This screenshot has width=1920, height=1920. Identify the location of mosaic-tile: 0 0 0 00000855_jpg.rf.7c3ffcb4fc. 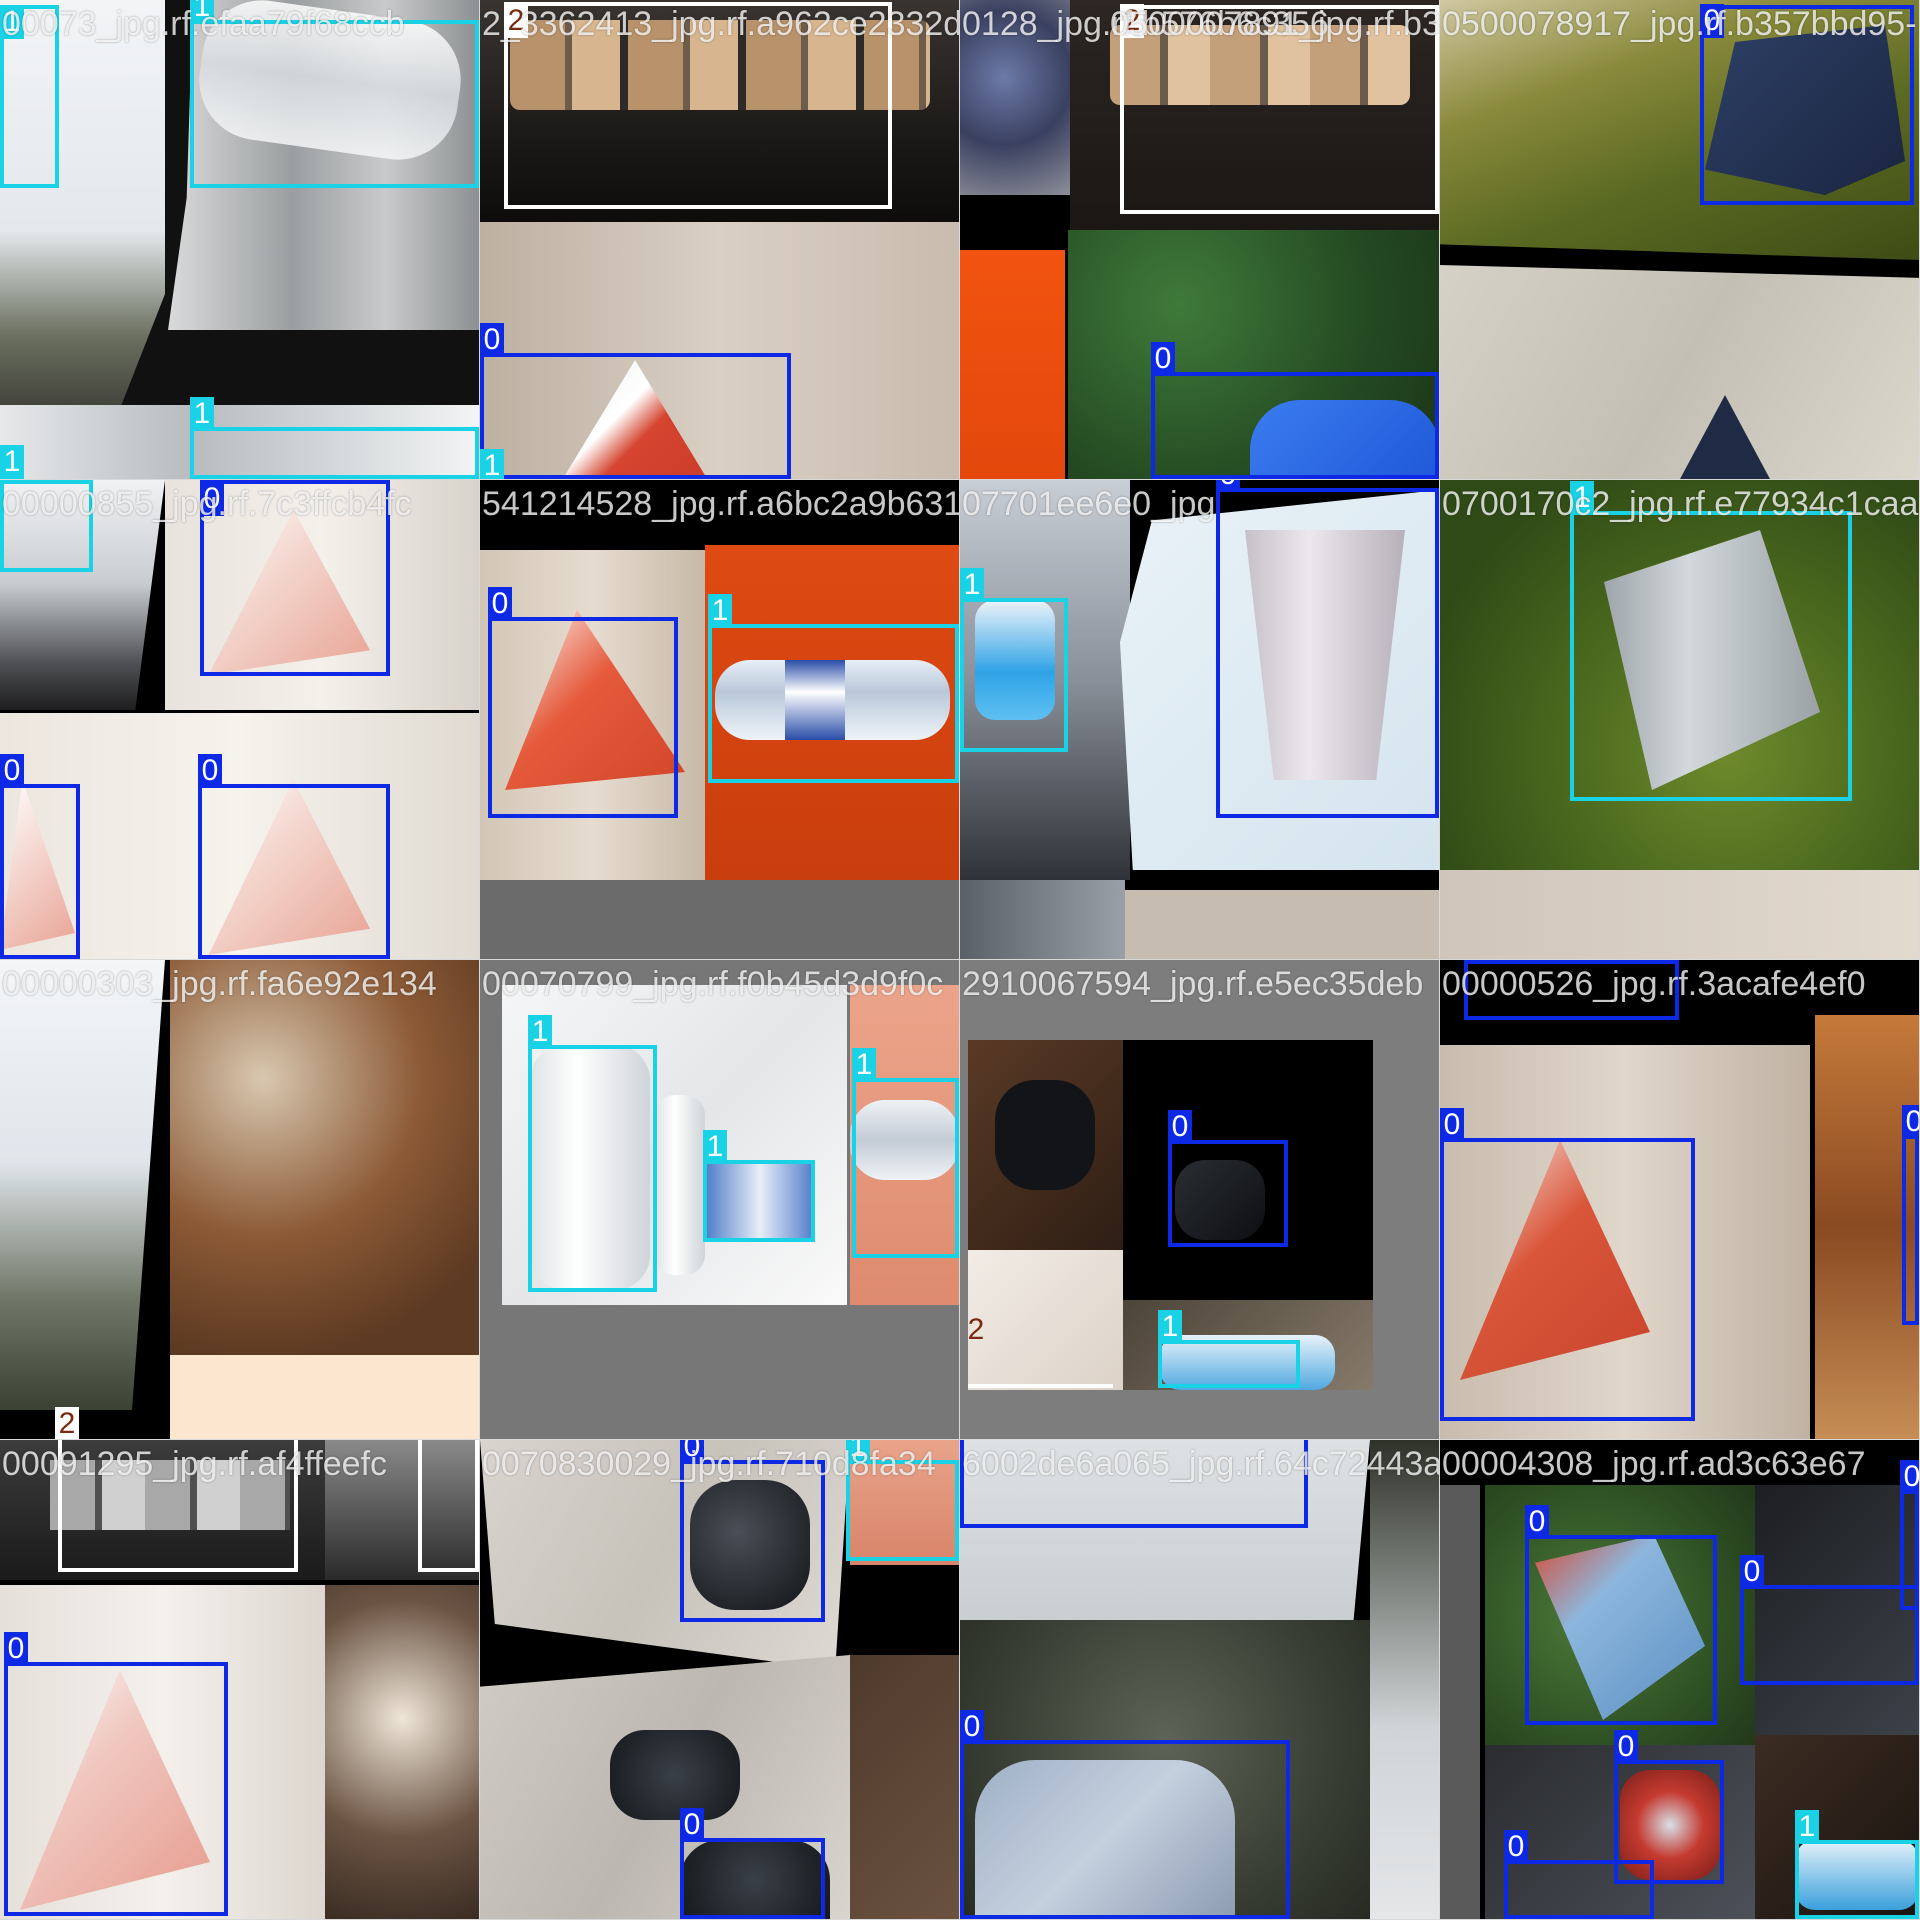
(239, 719).